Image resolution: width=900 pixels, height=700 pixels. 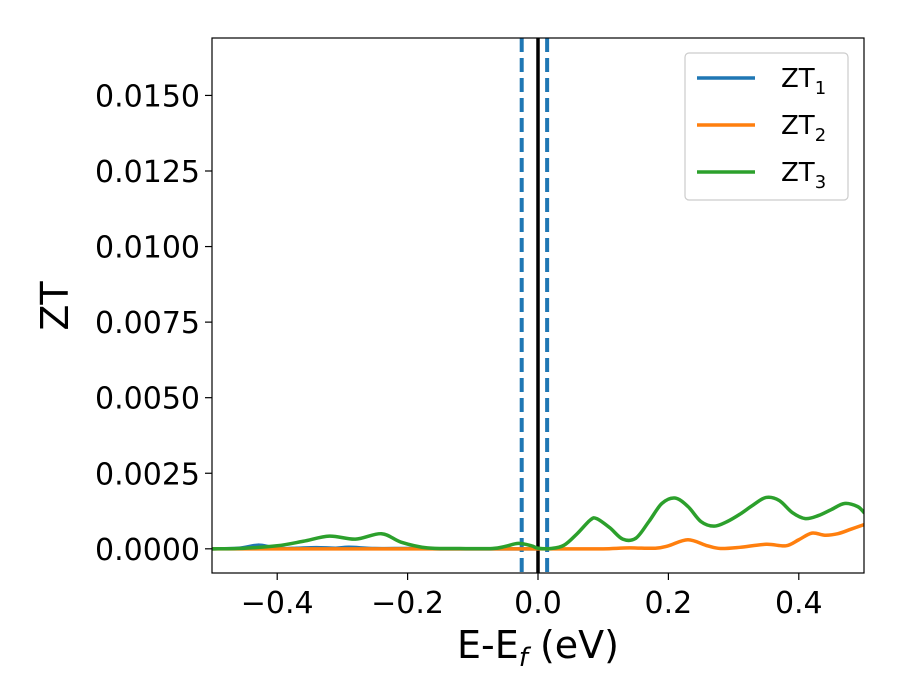 What do you see at coordinates (538, 603) in the screenshot?
I see `x-tick-label: 0.0` at bounding box center [538, 603].